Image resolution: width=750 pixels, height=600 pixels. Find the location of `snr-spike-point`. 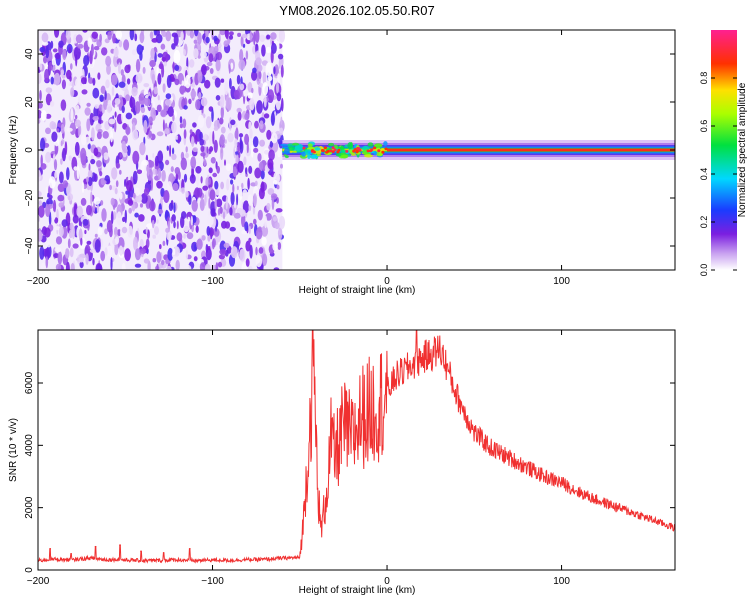

snr-spike-point is located at coordinates (141, 551).